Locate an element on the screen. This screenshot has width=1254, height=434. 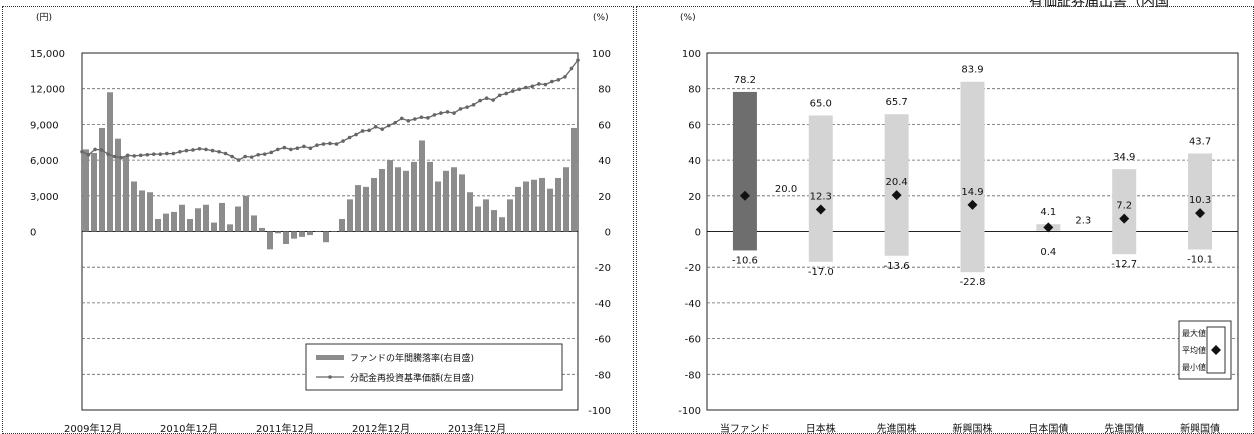
x-category-label: 新興国債 is located at coordinates (1200, 428).